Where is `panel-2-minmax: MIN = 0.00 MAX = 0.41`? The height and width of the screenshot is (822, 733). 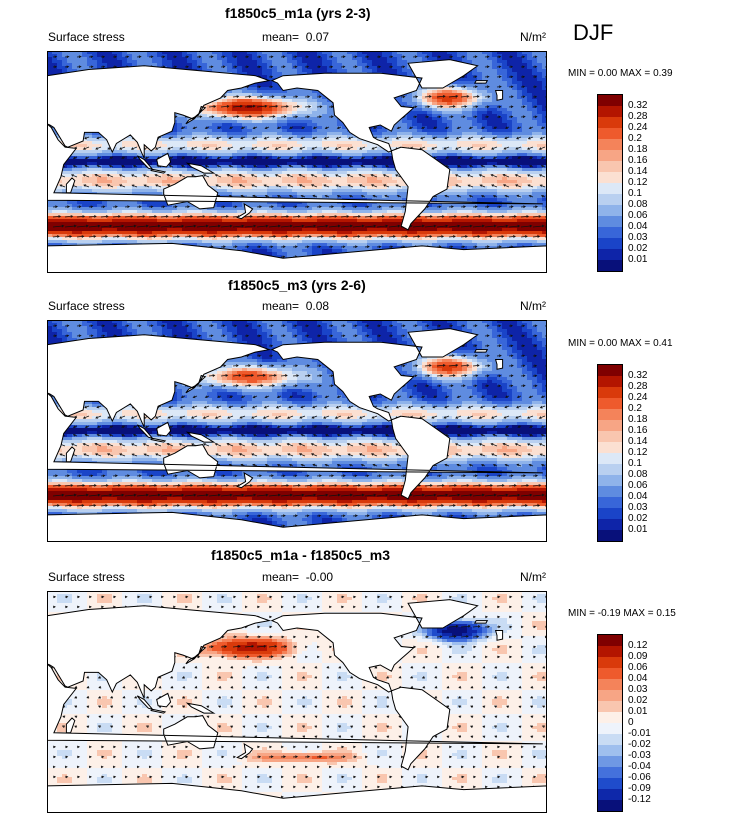 panel-2-minmax: MIN = 0.00 MAX = 0.41 is located at coordinates (620, 343).